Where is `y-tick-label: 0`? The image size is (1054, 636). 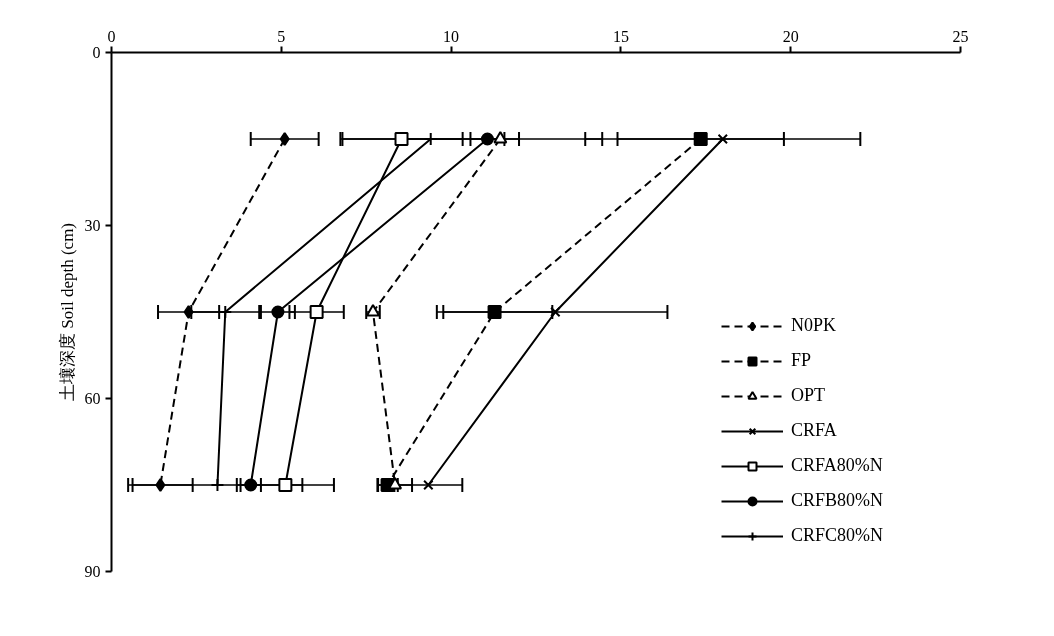 y-tick-label: 0 is located at coordinates (96, 52).